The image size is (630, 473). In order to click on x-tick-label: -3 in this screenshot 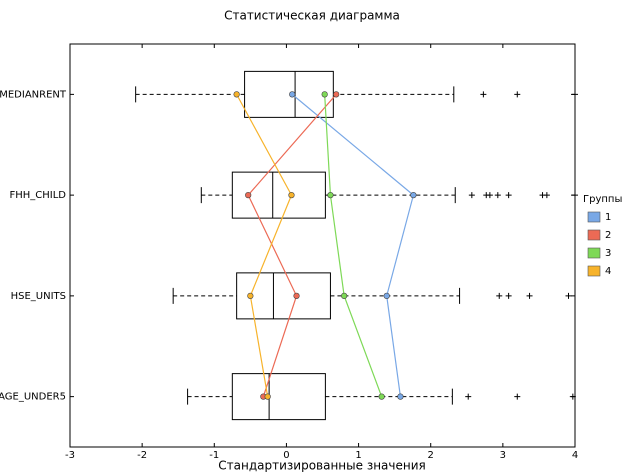, I will do `click(70, 455)`.